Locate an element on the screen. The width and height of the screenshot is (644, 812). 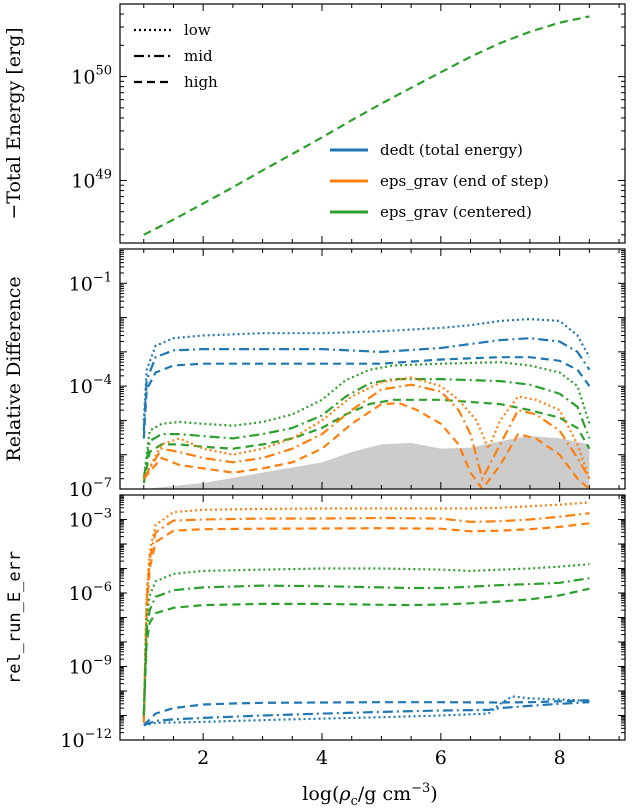
y-tick-label: 10⁻³ is located at coordinates (90, 519).